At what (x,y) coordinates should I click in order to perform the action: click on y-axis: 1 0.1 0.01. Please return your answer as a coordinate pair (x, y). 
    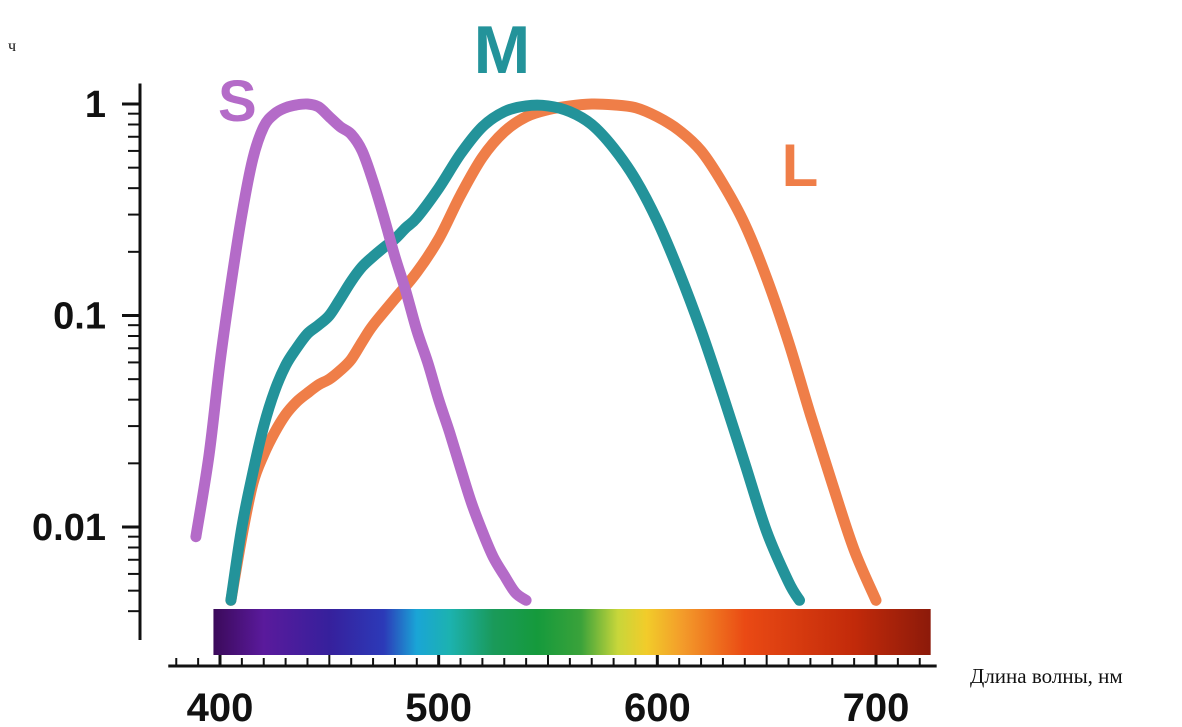
    Looking at the image, I should click on (87, 361).